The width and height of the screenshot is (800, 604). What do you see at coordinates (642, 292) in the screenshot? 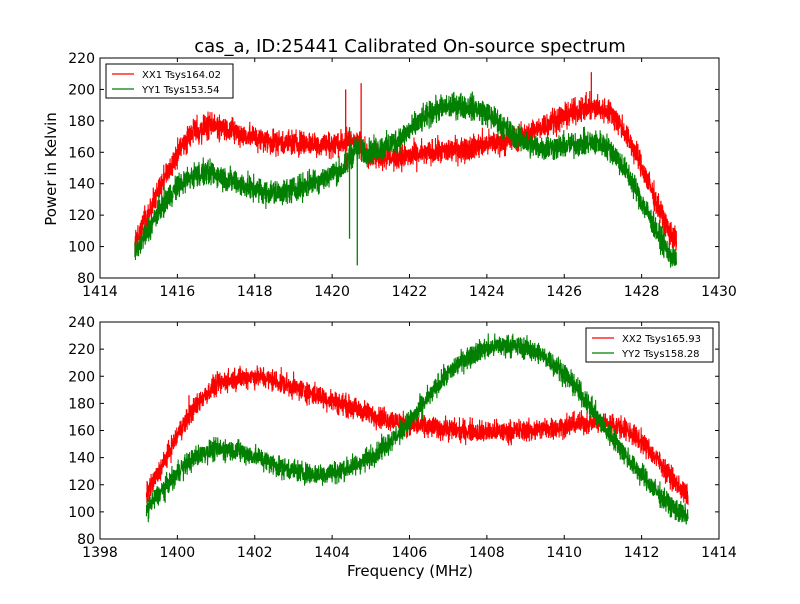
I see `x-tick-label: 1428` at bounding box center [642, 292].